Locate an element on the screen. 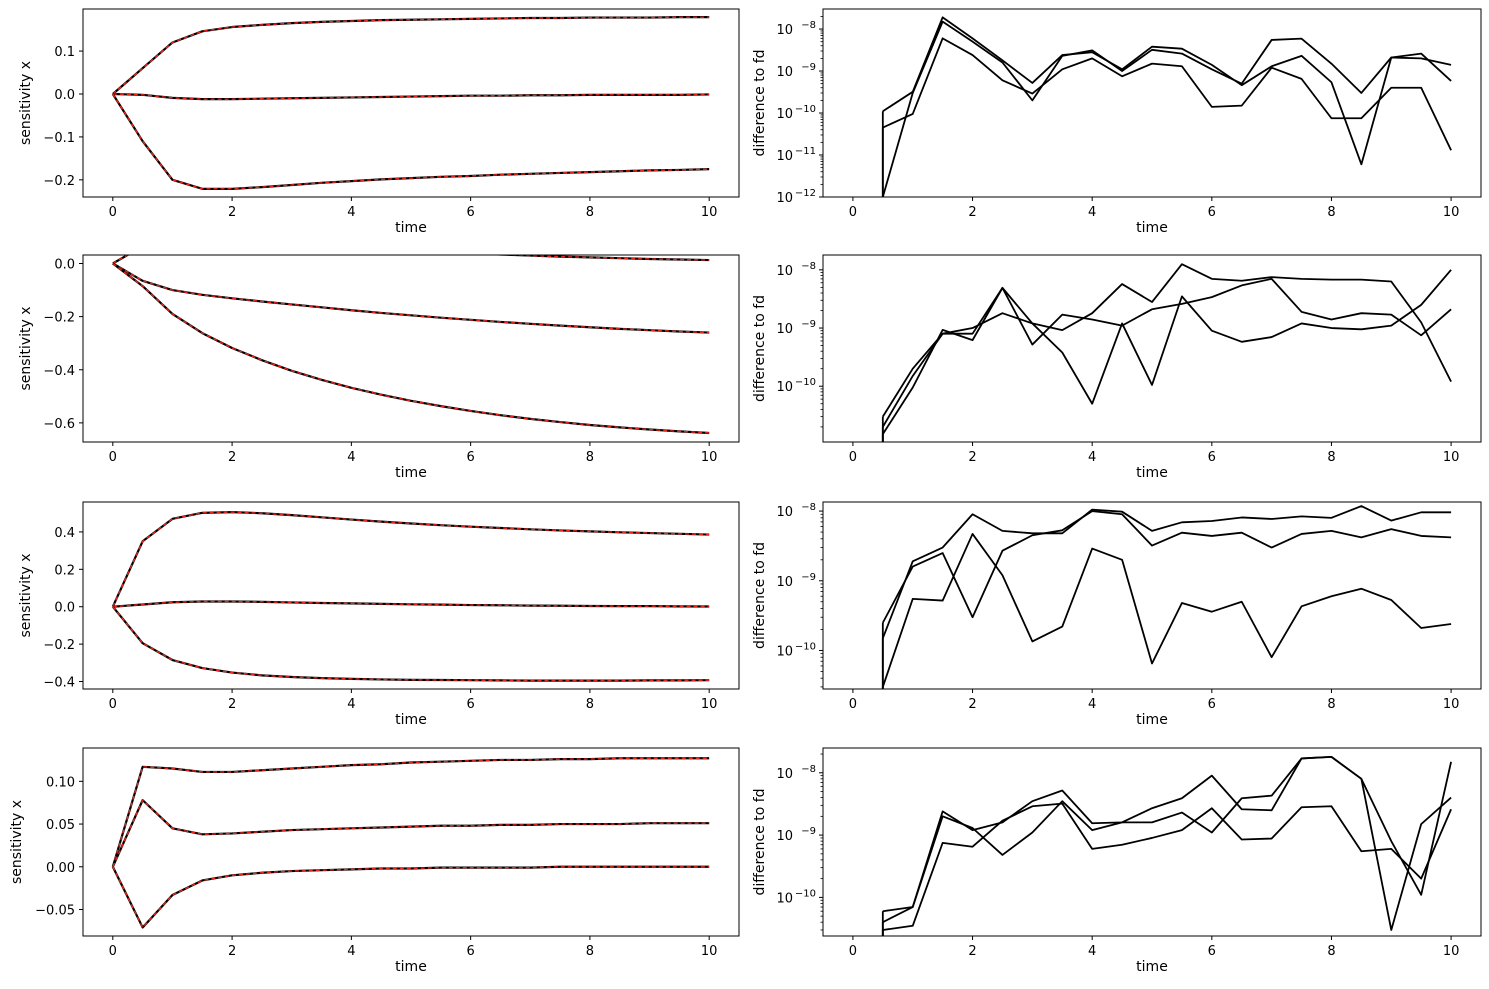  y-tick-exponent: −9 is located at coordinates (808, 324).